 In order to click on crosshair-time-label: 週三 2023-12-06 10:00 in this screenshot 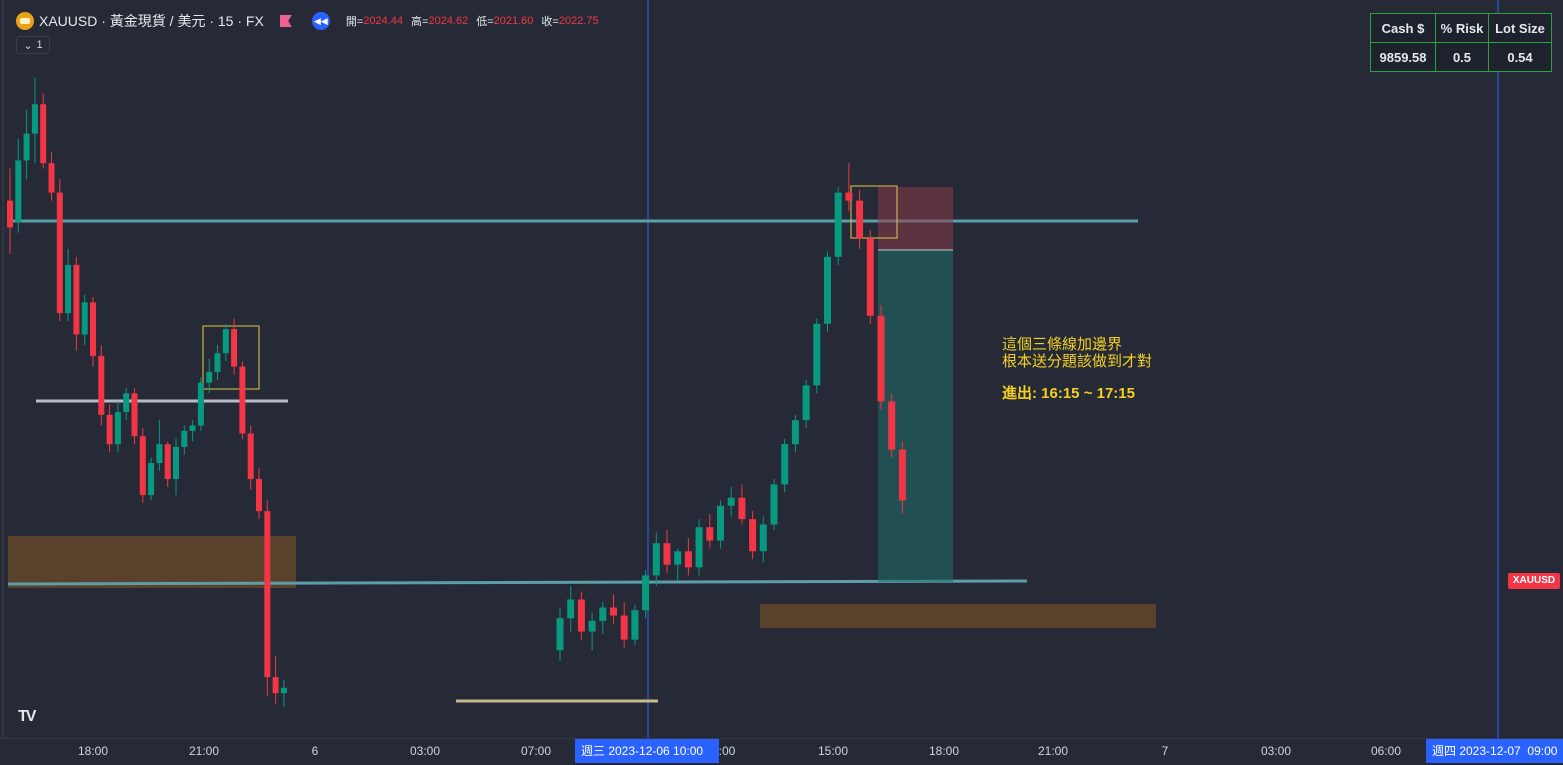, I will do `click(647, 751)`.